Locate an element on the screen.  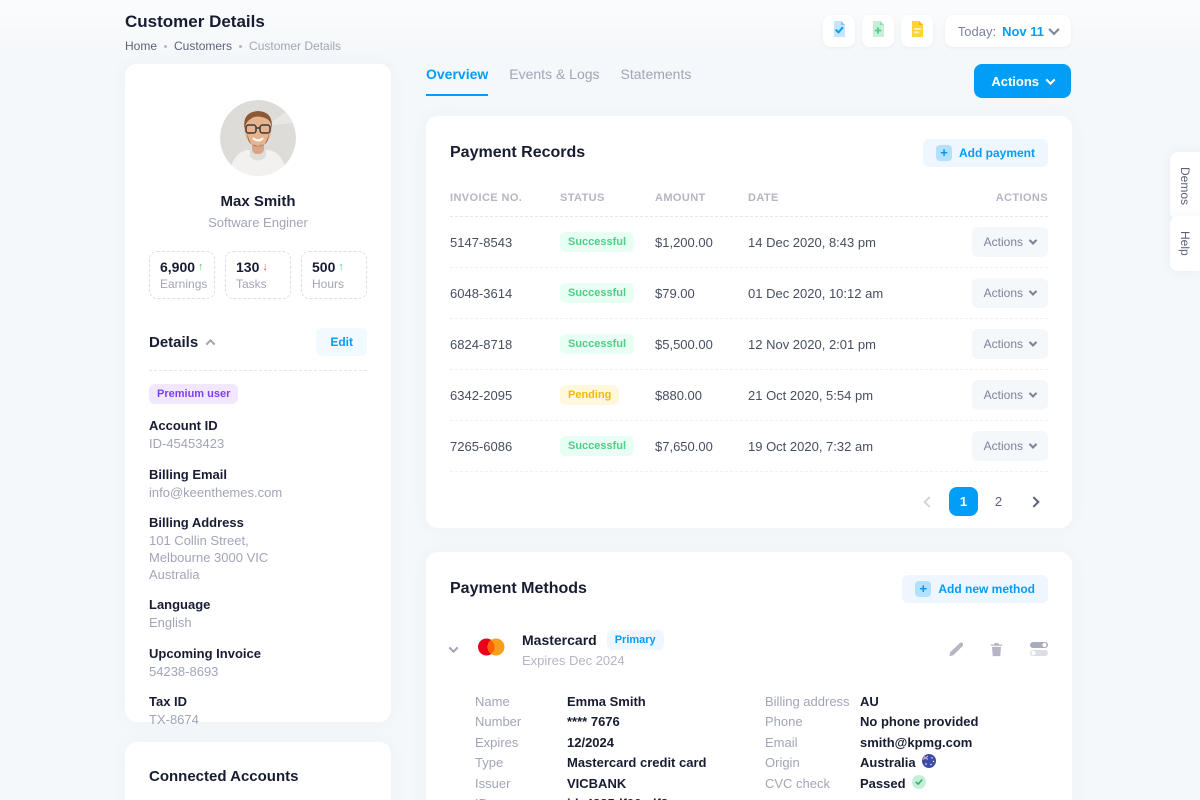
table-header: Invoice No. Status Amount Date Actions is located at coordinates (749, 204).